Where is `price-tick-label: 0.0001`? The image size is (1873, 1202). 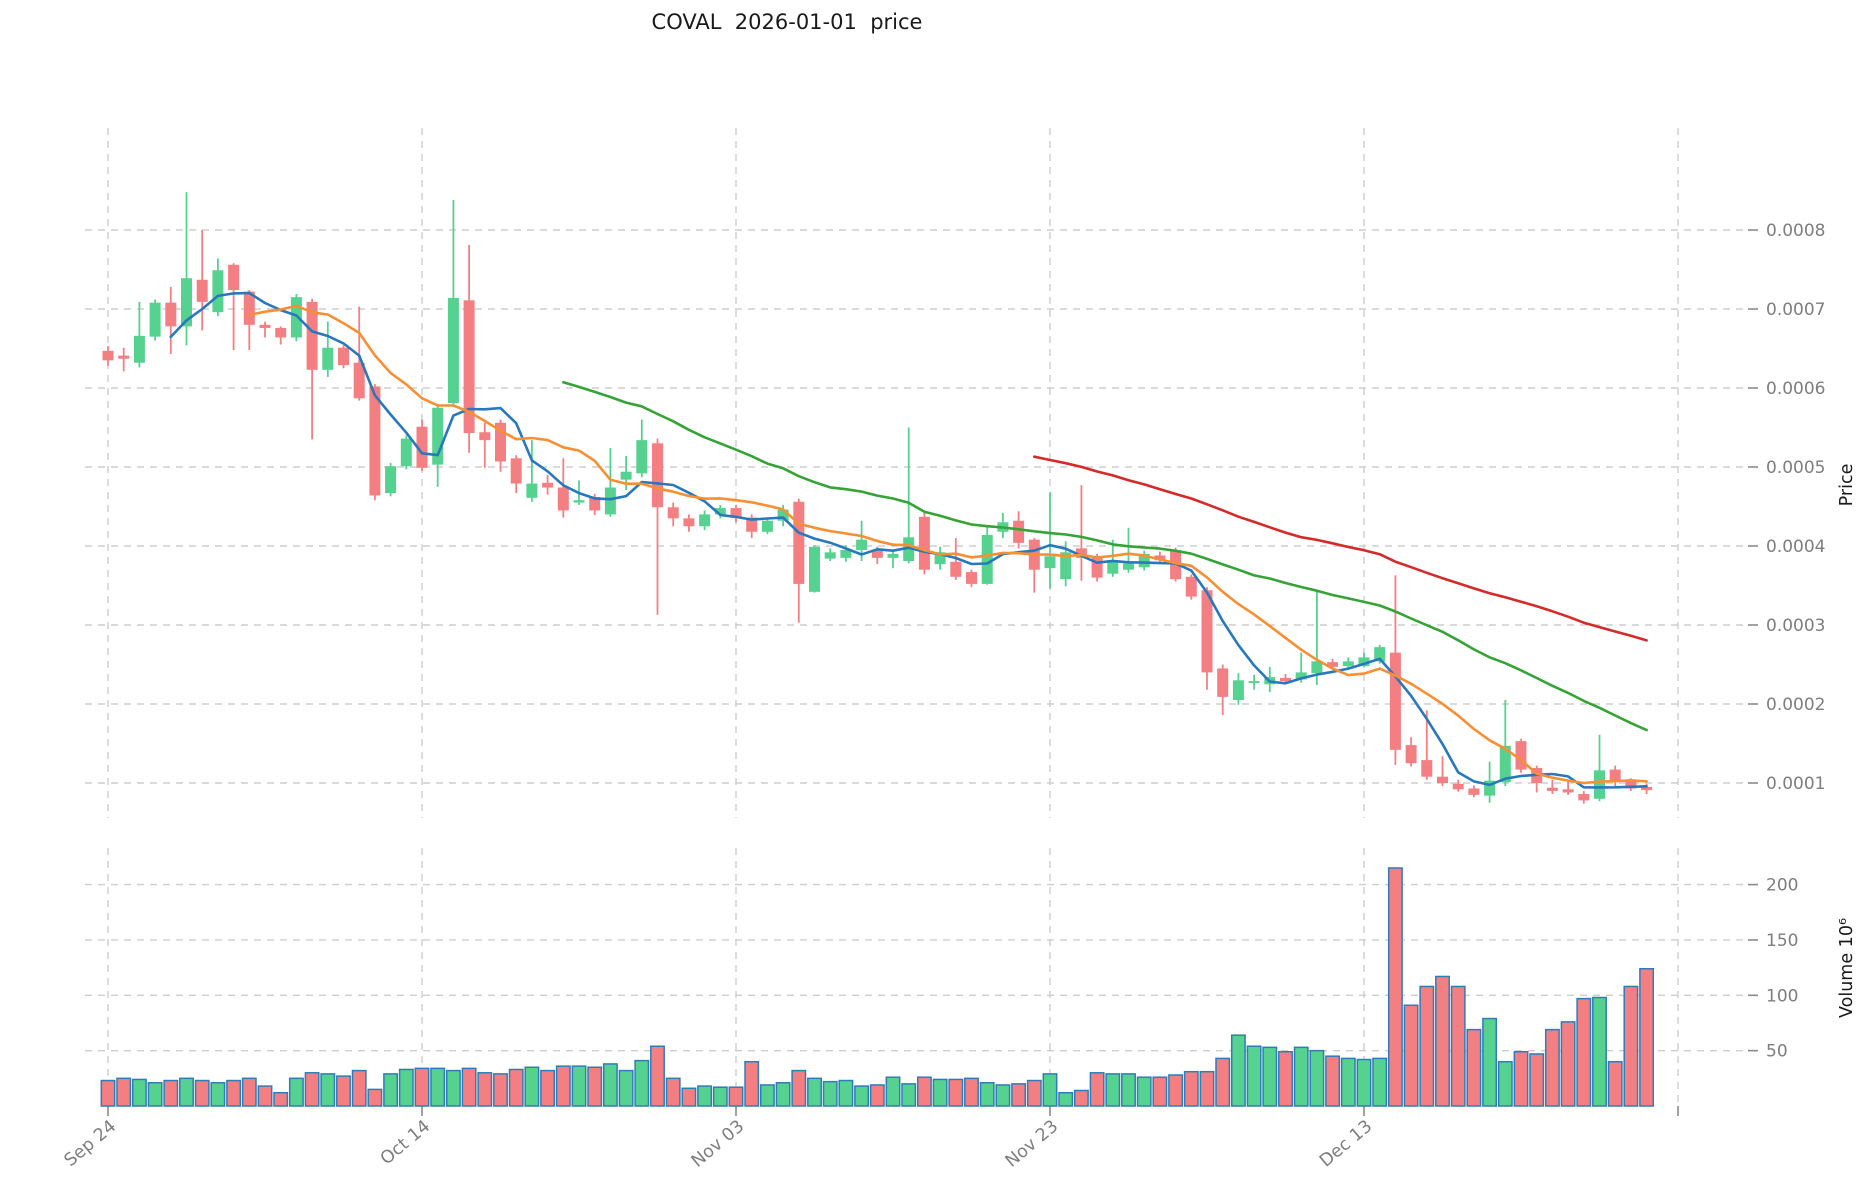
price-tick-label: 0.0001 is located at coordinates (1795, 784).